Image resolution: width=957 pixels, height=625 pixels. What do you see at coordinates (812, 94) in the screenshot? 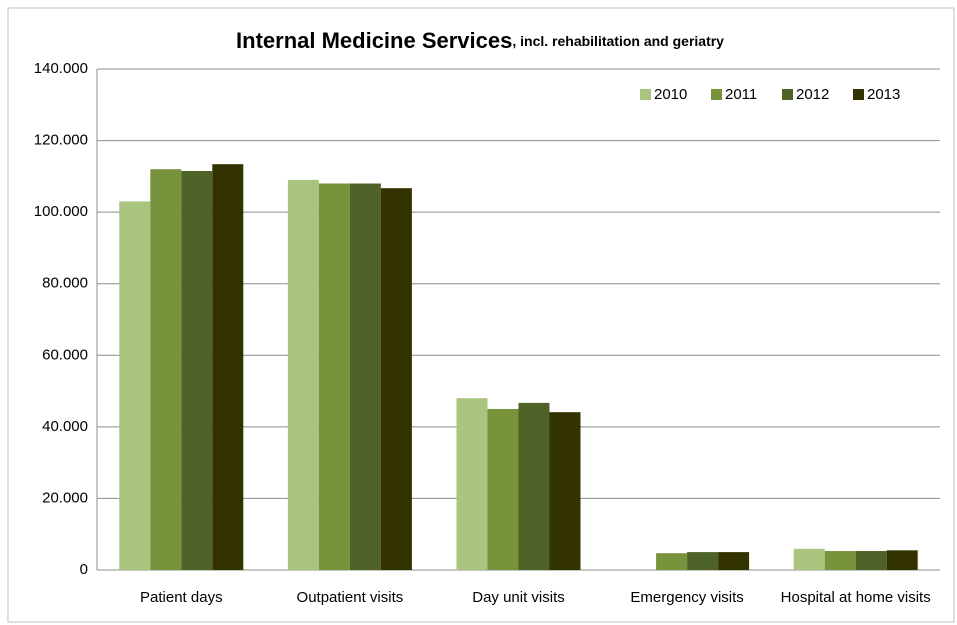
I see `legend-label: 2012` at bounding box center [812, 94].